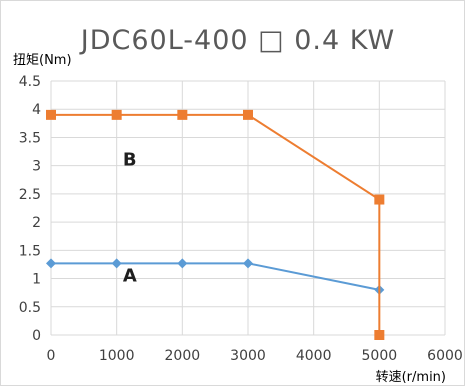 The height and width of the screenshot is (386, 465). Describe the element at coordinates (130, 160) in the screenshot. I see `series-label-b: B` at that location.